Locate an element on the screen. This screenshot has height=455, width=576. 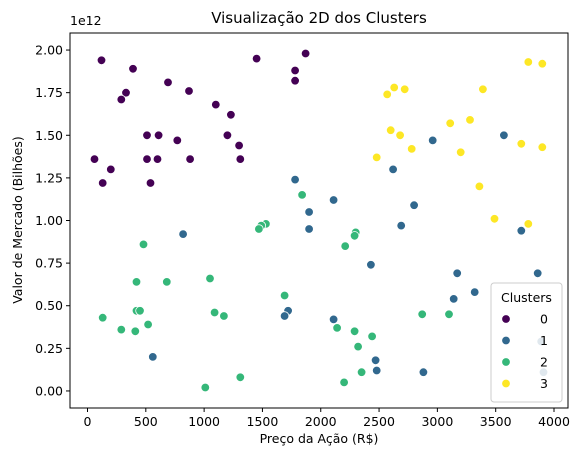
x-tick-label: 1000 is located at coordinates (204, 421).